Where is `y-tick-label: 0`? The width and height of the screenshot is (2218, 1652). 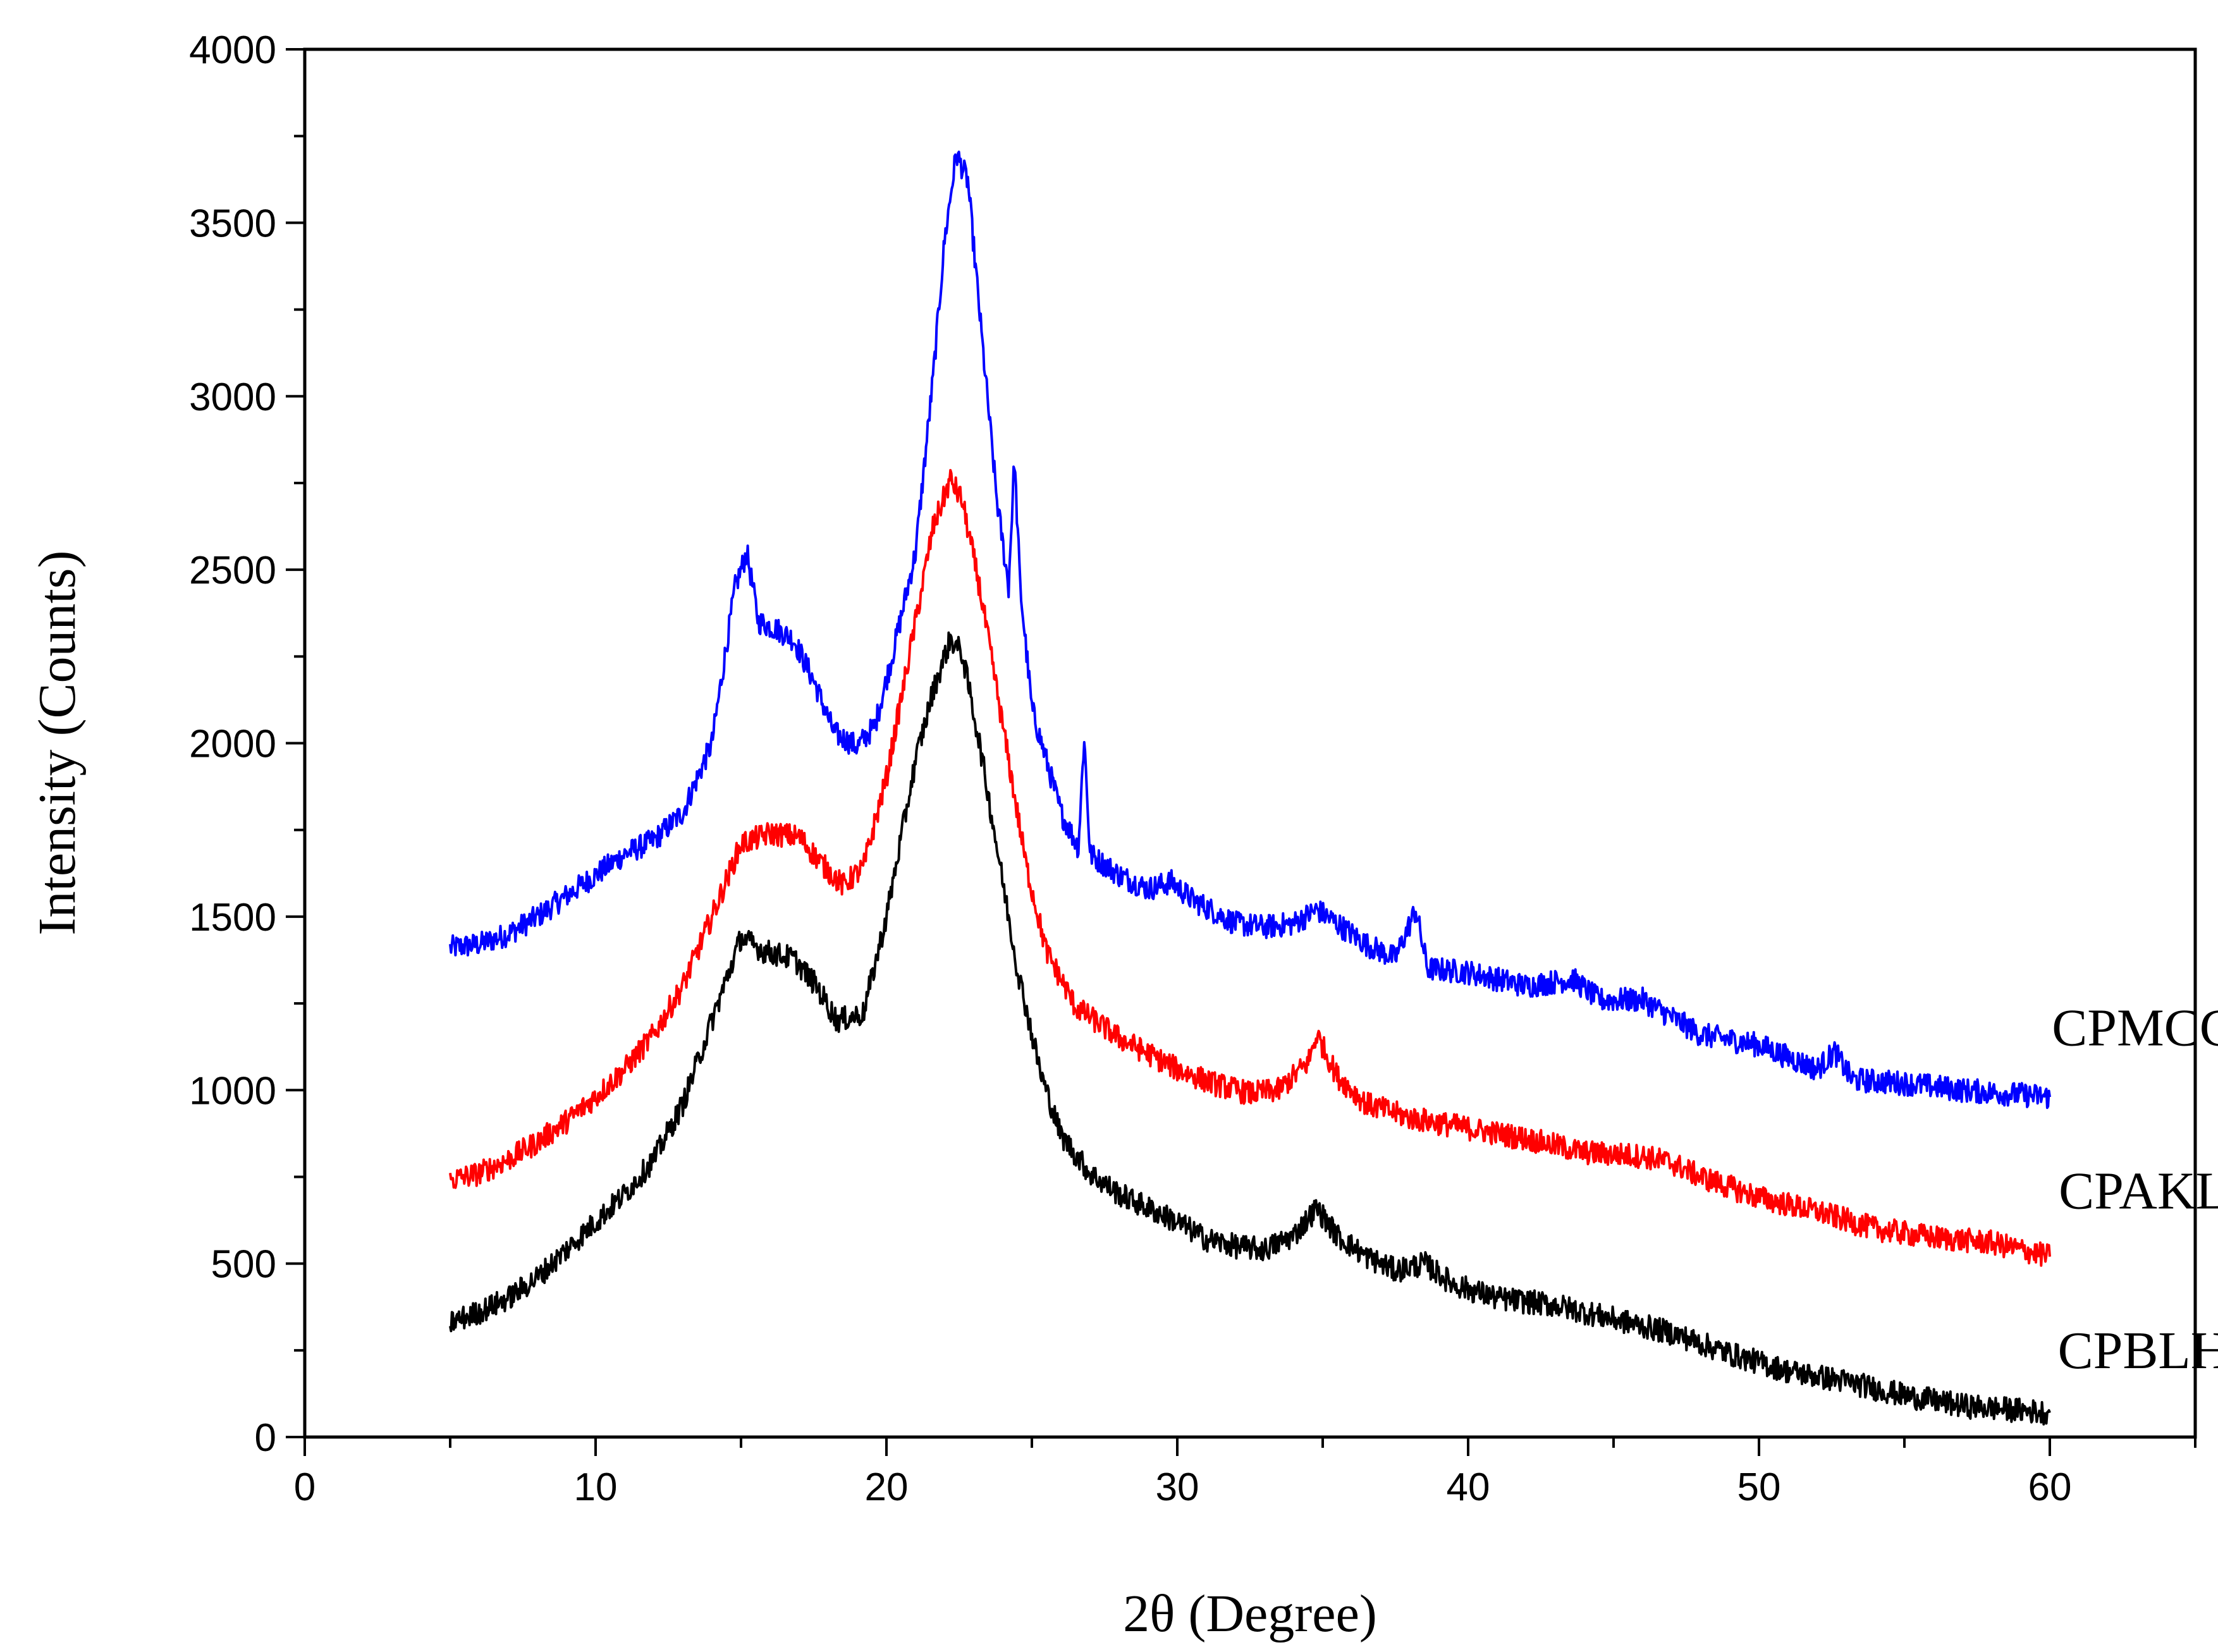 y-tick-label: 0 is located at coordinates (265, 1438).